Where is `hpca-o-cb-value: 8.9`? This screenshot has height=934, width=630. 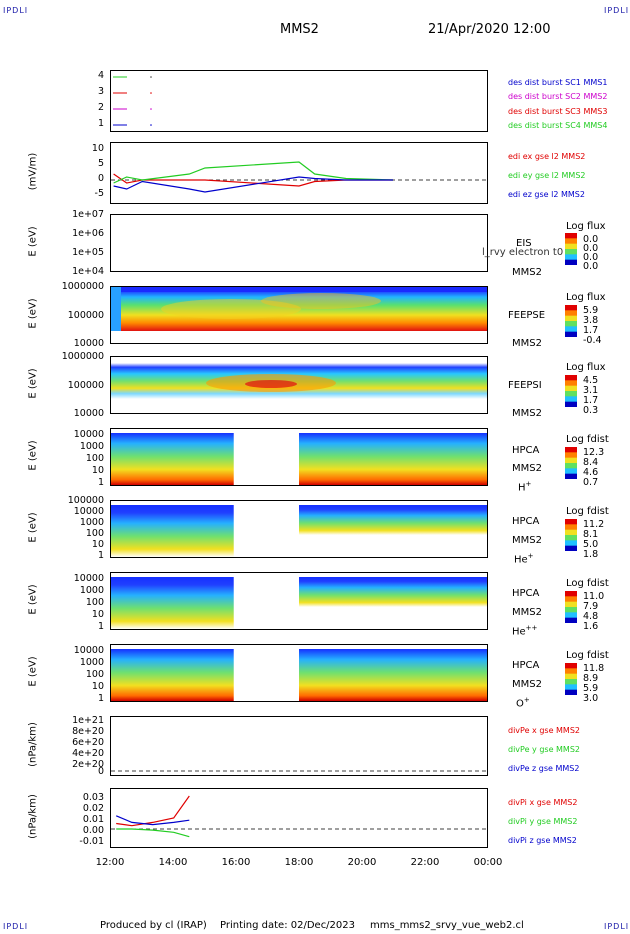 hpca-o-cb-value: 8.9 is located at coordinates (591, 678).